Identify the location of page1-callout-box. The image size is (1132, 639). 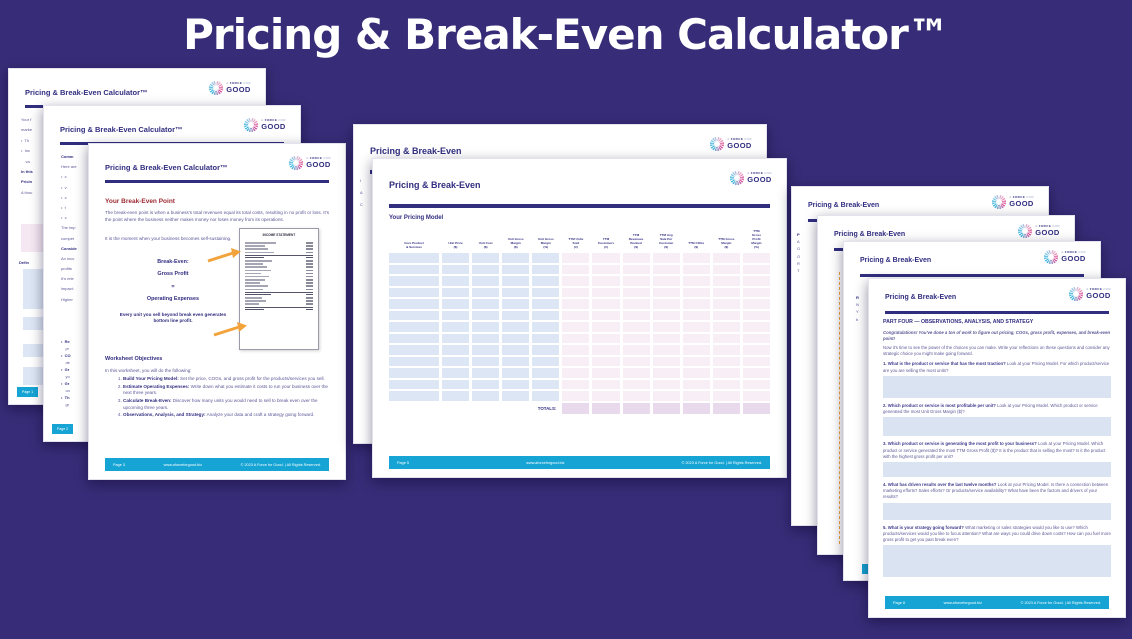
(34, 238).